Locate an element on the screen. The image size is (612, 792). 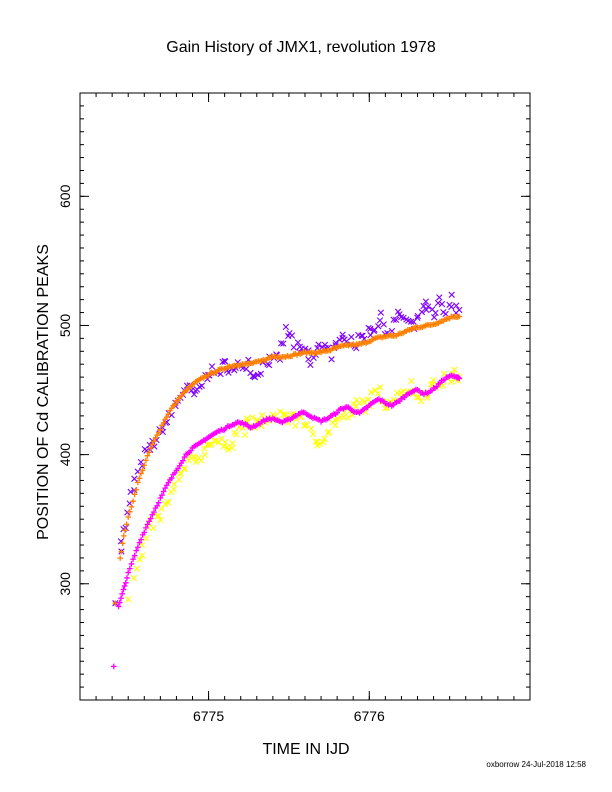
x-axis-label: TIME IN IJD is located at coordinates (305, 749).